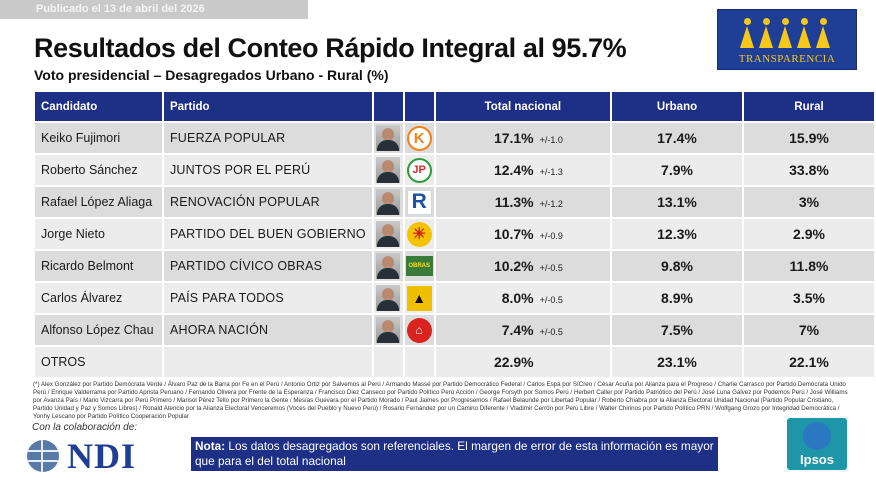 Image resolution: width=876 pixels, height=491 pixels. Describe the element at coordinates (808, 330) in the screenshot. I see `rural-value: 7%` at that location.